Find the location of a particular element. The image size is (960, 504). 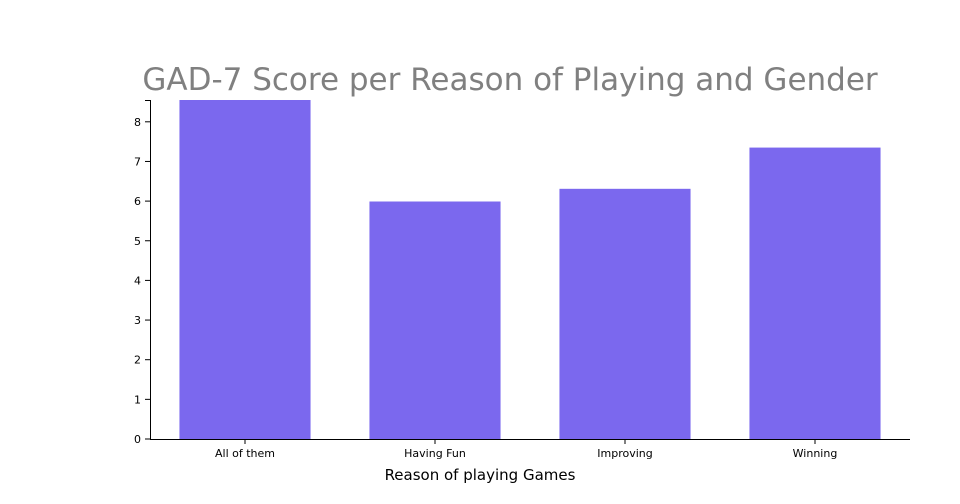

x-tick-label: Improving is located at coordinates (624, 453).